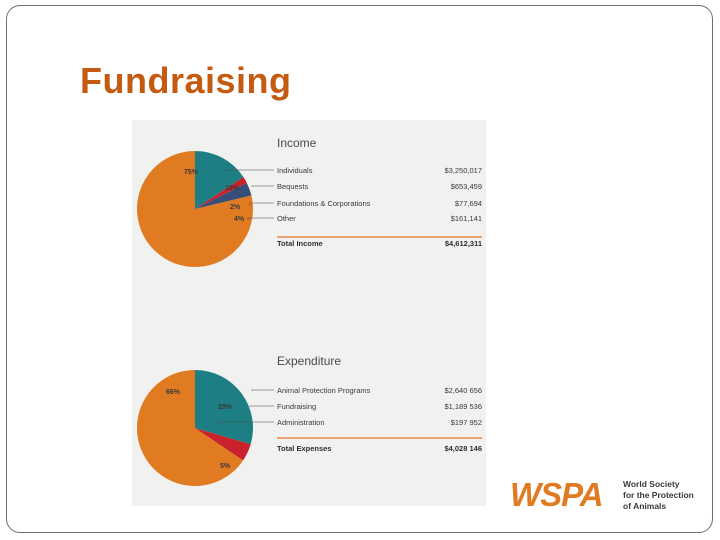 The height and width of the screenshot is (540, 720). Describe the element at coordinates (186, 80) in the screenshot. I see `slide-title: Fundraising` at that location.